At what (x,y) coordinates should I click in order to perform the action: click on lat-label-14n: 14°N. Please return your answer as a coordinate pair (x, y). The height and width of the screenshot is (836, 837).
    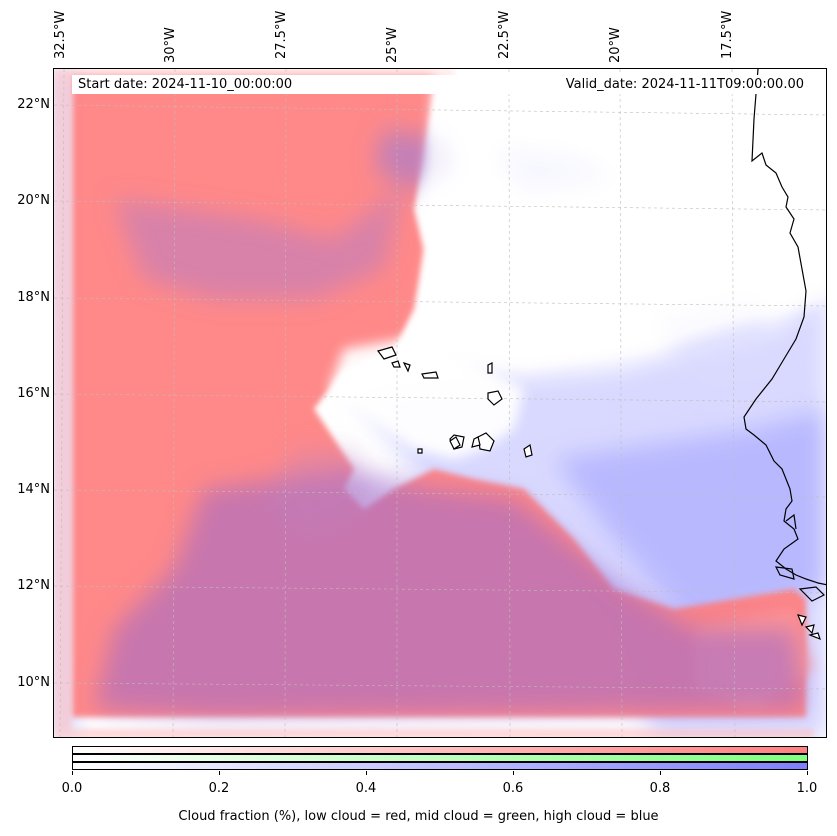
    Looking at the image, I should click on (33, 489).